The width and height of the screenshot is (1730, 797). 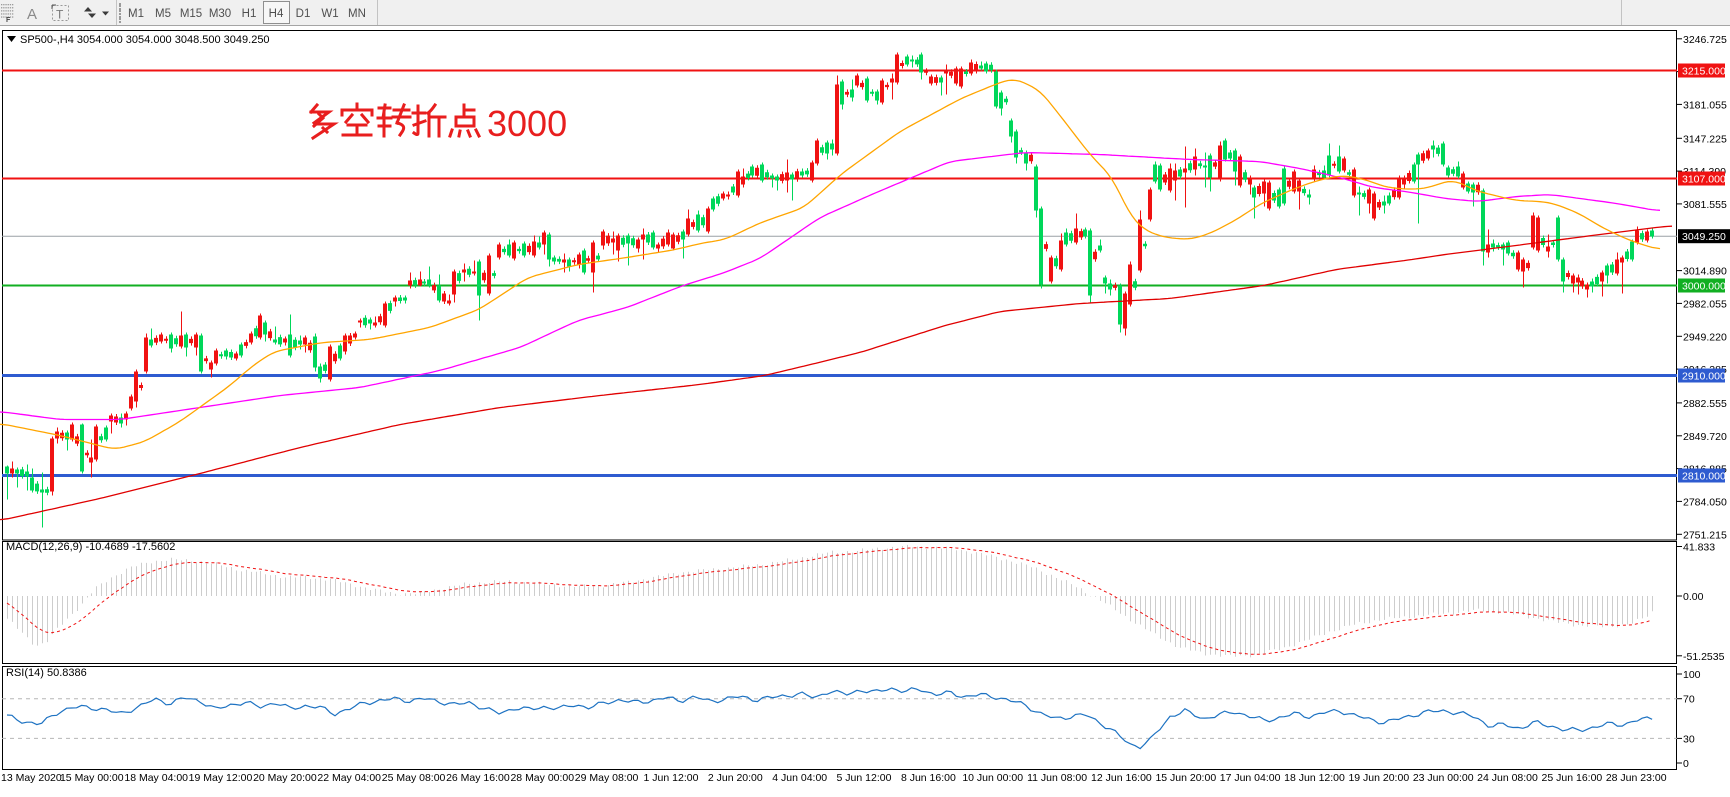 What do you see at coordinates (1705, 40) in the screenshot?
I see `svg-text: 3246.725` at bounding box center [1705, 40].